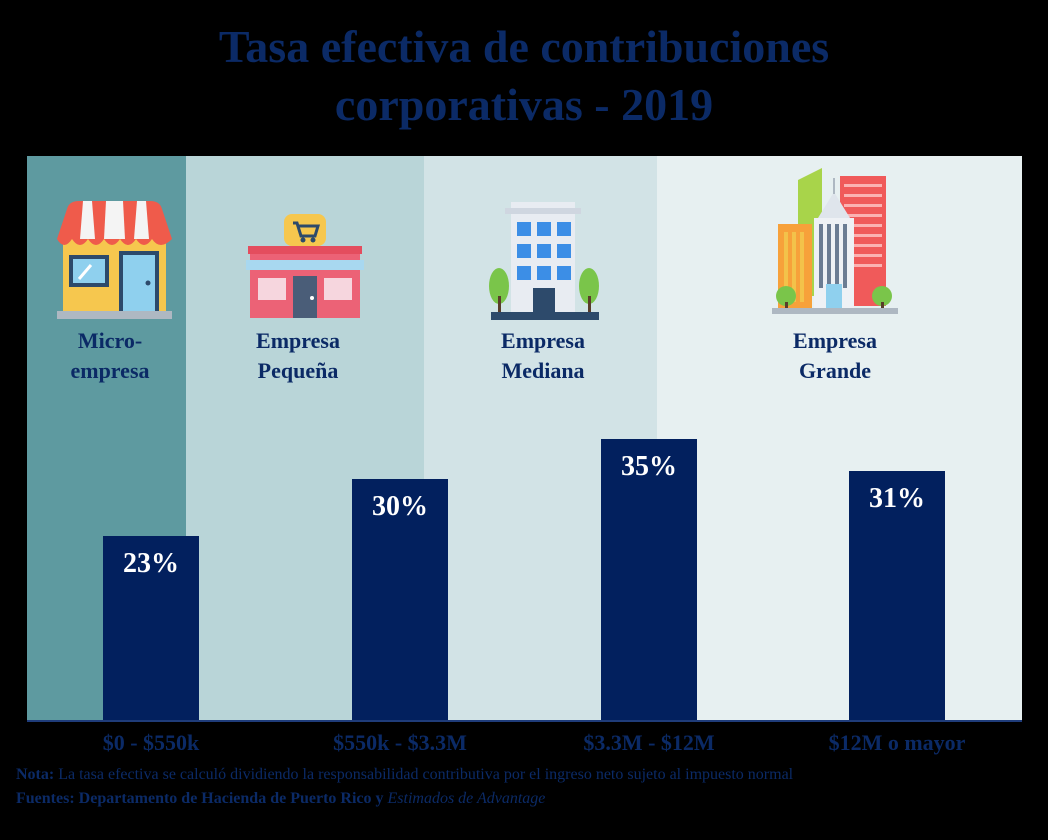  What do you see at coordinates (400, 742) in the screenshot?
I see `x-tick-label-1: $550k - $3.3M` at bounding box center [400, 742].